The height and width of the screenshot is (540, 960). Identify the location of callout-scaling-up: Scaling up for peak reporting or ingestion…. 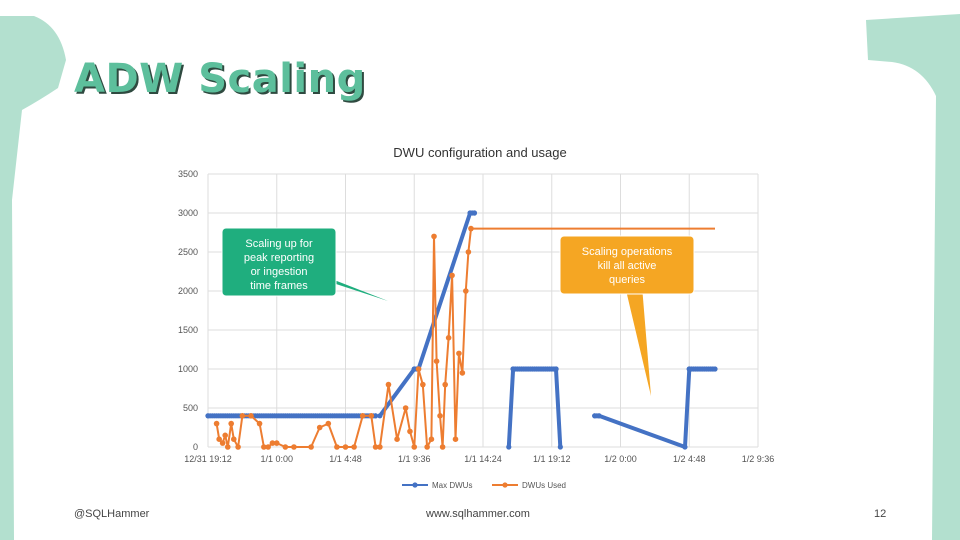
(304, 264).